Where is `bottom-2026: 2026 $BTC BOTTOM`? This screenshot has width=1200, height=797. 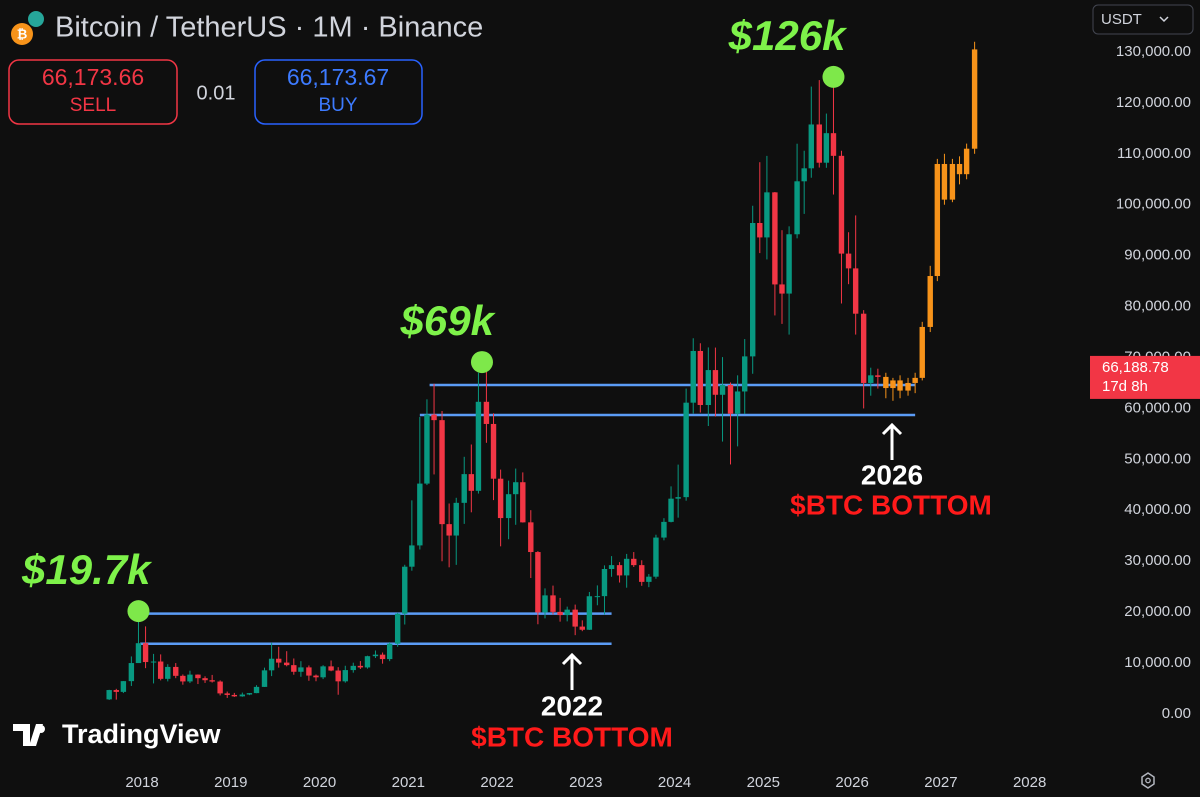 bottom-2026: 2026 $BTC BOTTOM is located at coordinates (891, 471).